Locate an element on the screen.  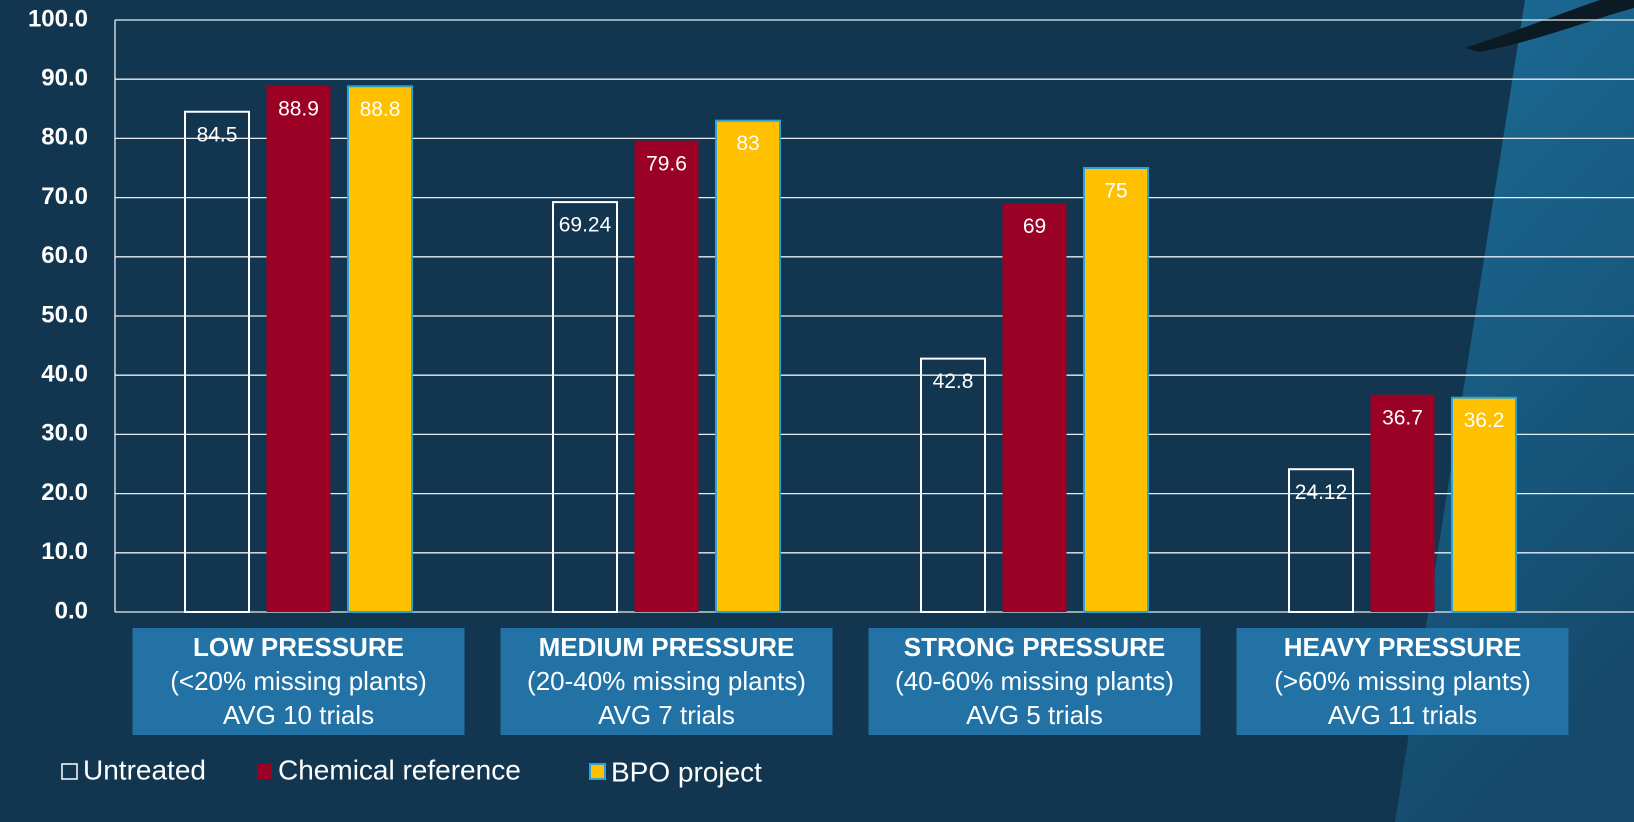
value-label: 36.7 is located at coordinates (1402, 417).